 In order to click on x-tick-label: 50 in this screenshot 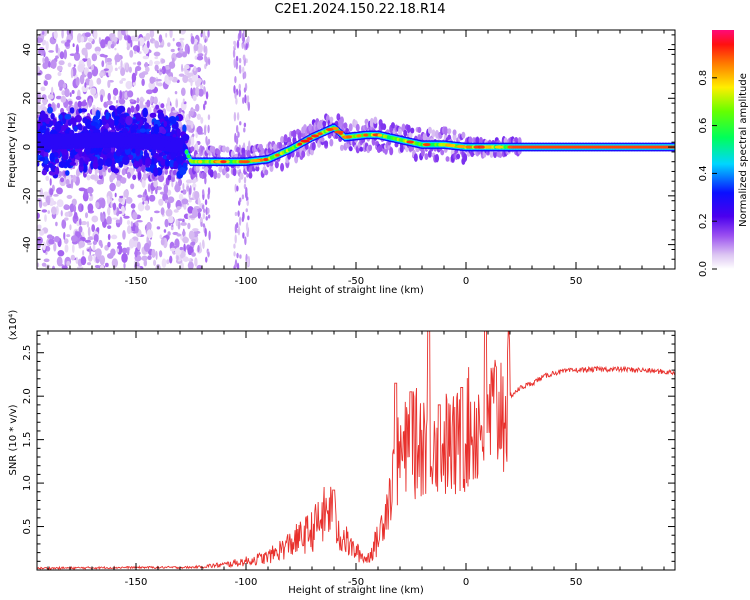, I will do `click(576, 582)`.